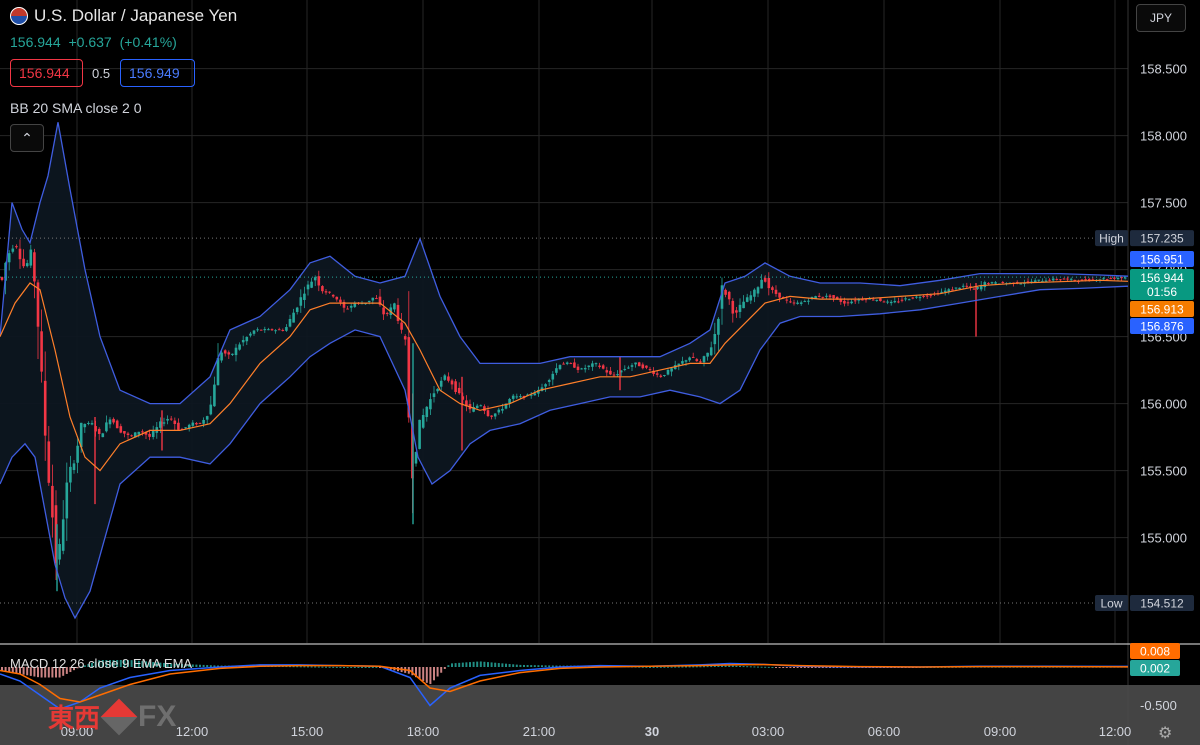 Image resolution: width=1200 pixels, height=745 pixels. What do you see at coordinates (768, 731) in the screenshot?
I see `x-tick-label: 03:00` at bounding box center [768, 731].